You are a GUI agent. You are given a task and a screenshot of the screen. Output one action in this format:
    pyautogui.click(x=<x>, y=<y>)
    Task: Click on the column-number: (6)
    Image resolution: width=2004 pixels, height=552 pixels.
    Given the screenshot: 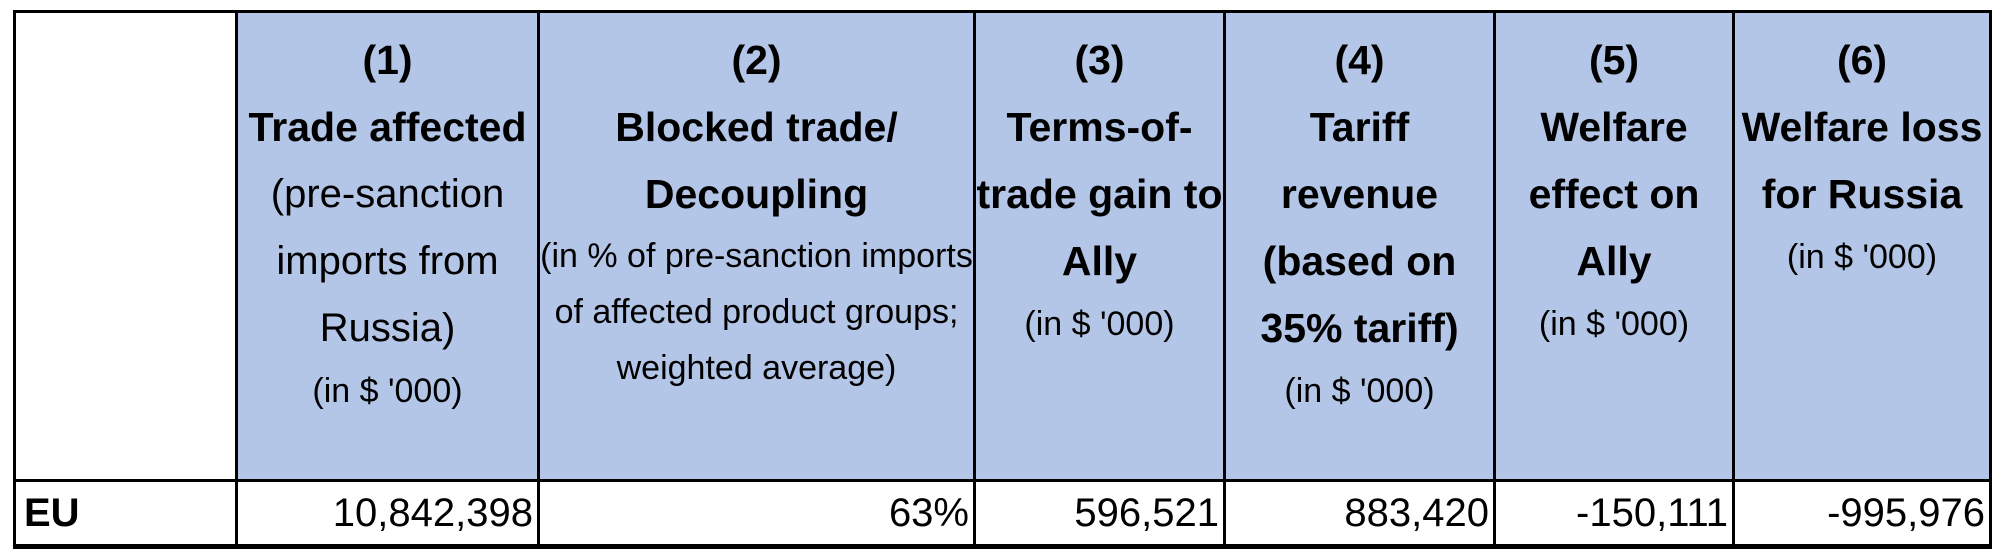 What is the action you would take?
    pyautogui.click(x=1862, y=60)
    